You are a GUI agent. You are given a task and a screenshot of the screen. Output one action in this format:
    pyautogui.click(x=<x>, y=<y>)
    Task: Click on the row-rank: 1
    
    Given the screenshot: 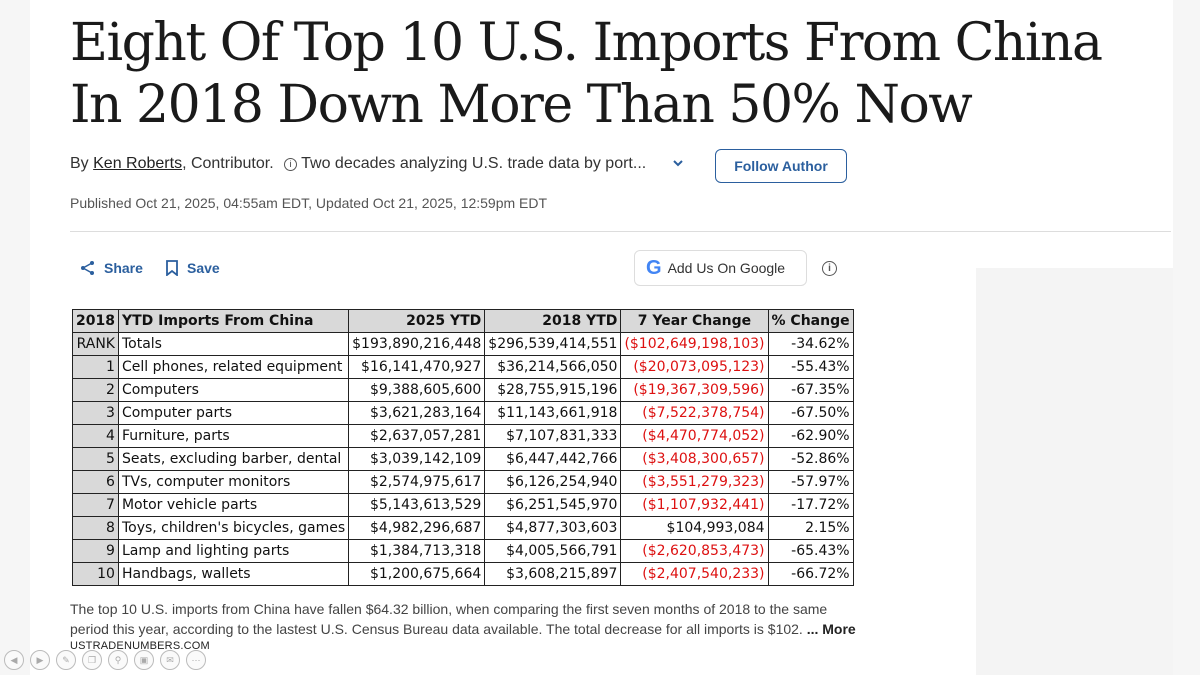 What is the action you would take?
    pyautogui.click(x=95, y=367)
    